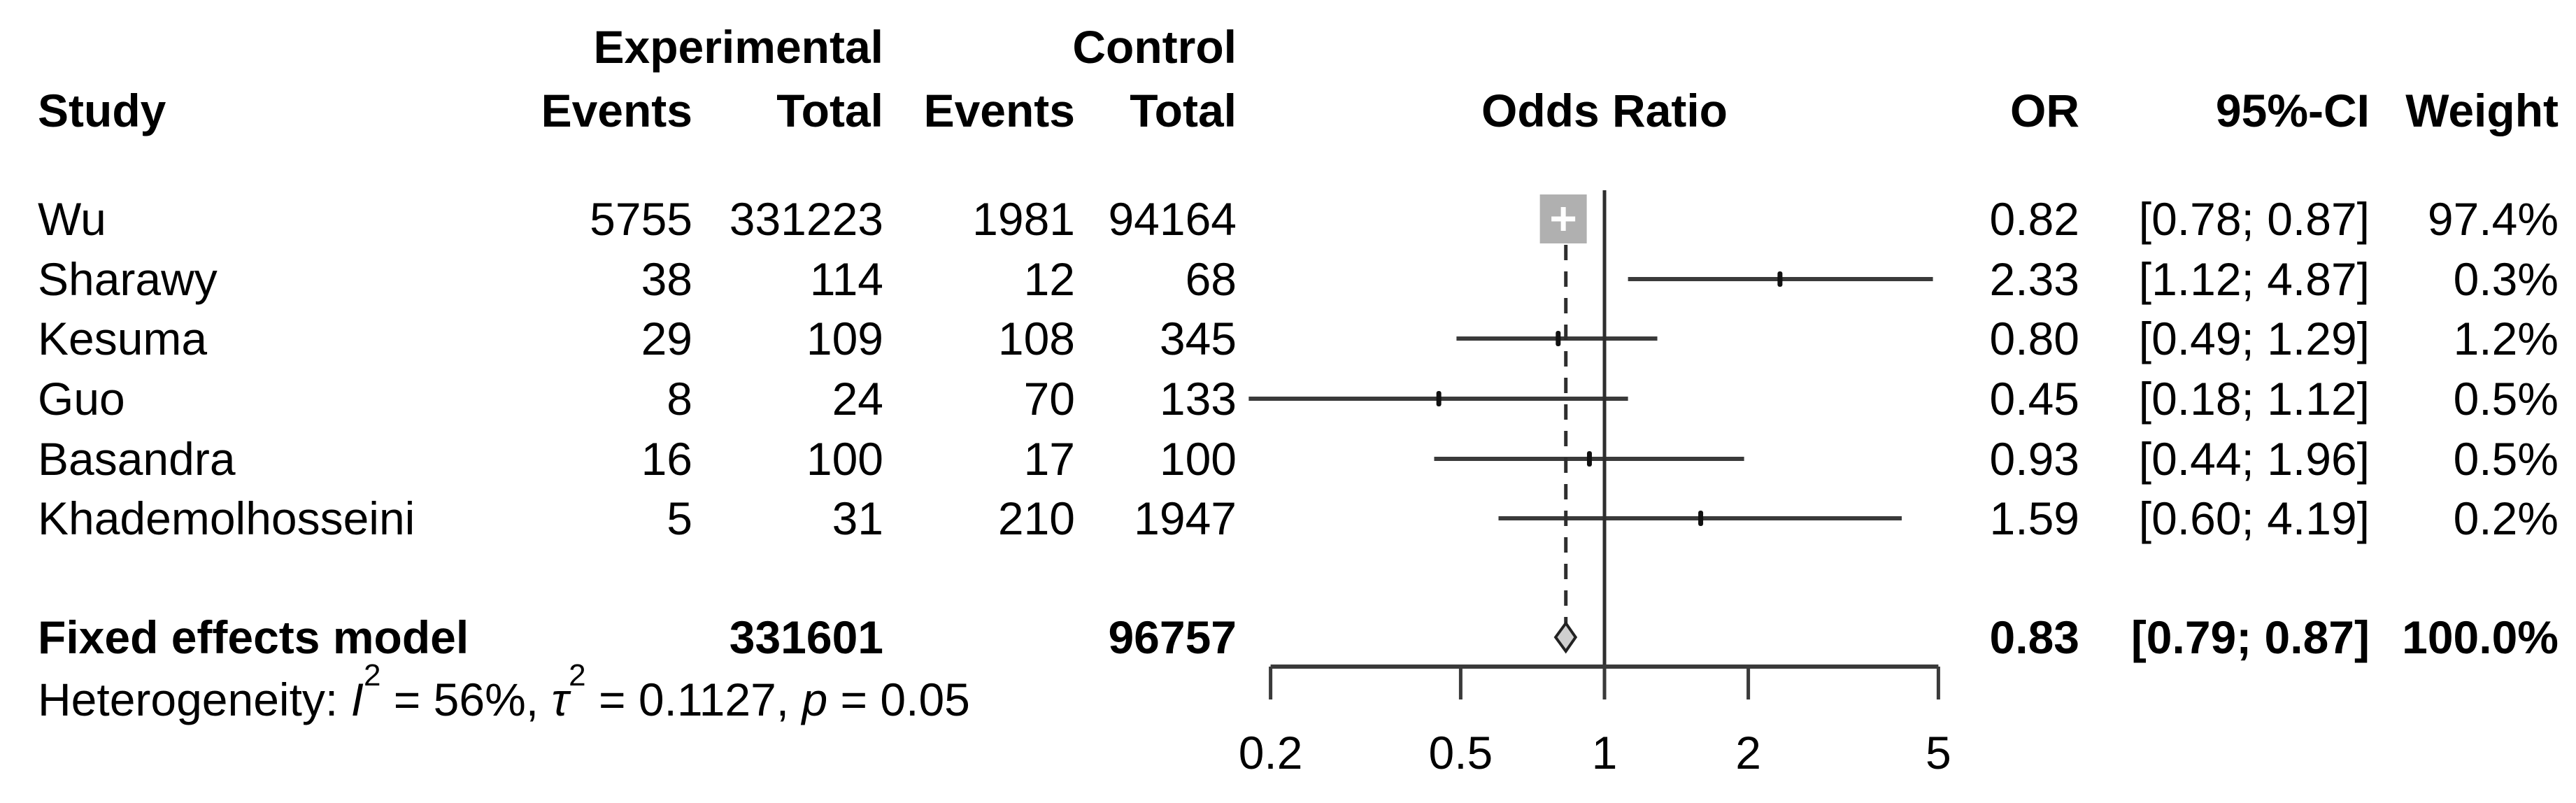 This screenshot has height=803, width=2576. I want to click on axis-tick-label-0.5: 0.5, so click(1460, 753).